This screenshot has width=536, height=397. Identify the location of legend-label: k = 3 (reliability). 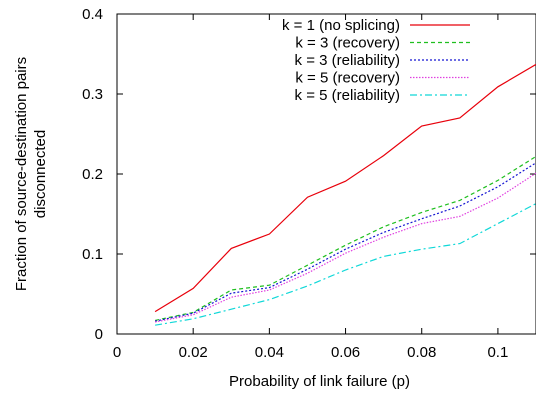
(347, 60).